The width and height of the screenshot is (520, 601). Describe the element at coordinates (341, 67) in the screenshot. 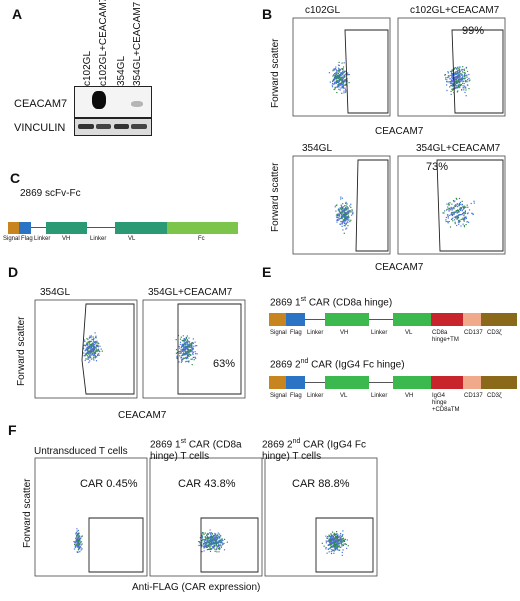

I see `b-plot1-frame` at that location.